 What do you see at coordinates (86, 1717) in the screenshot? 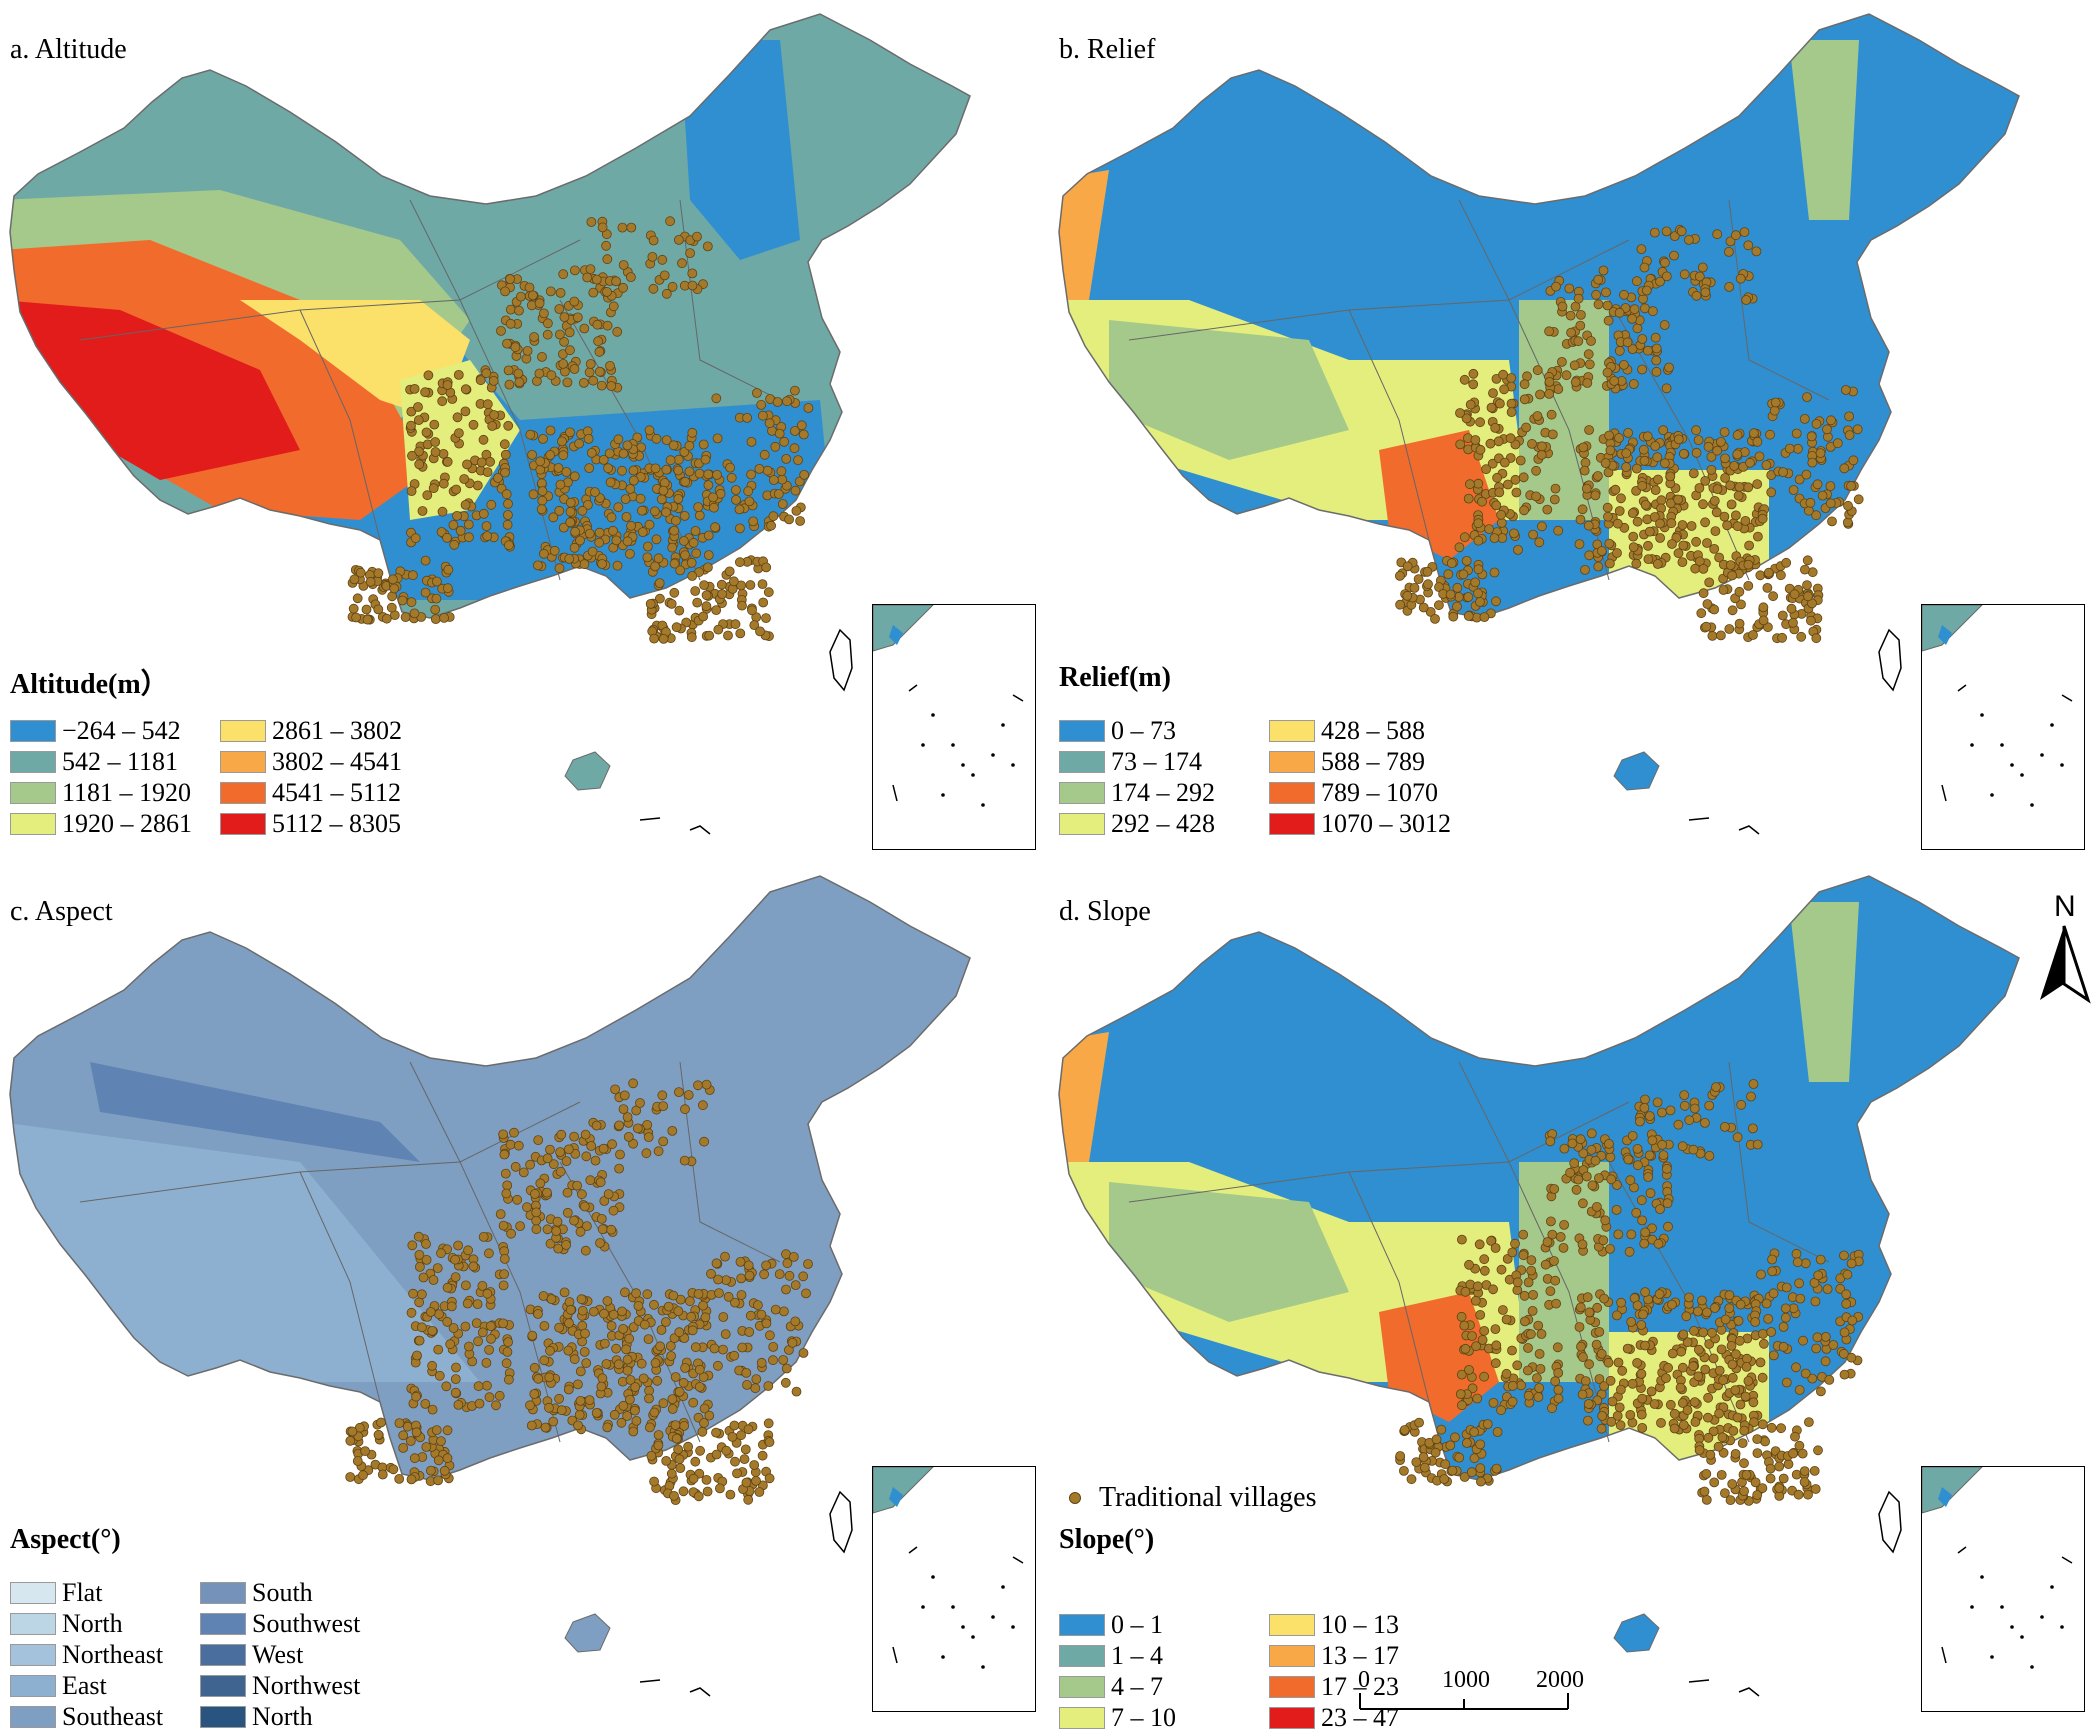
I see `legend-item: Southeast` at bounding box center [86, 1717].